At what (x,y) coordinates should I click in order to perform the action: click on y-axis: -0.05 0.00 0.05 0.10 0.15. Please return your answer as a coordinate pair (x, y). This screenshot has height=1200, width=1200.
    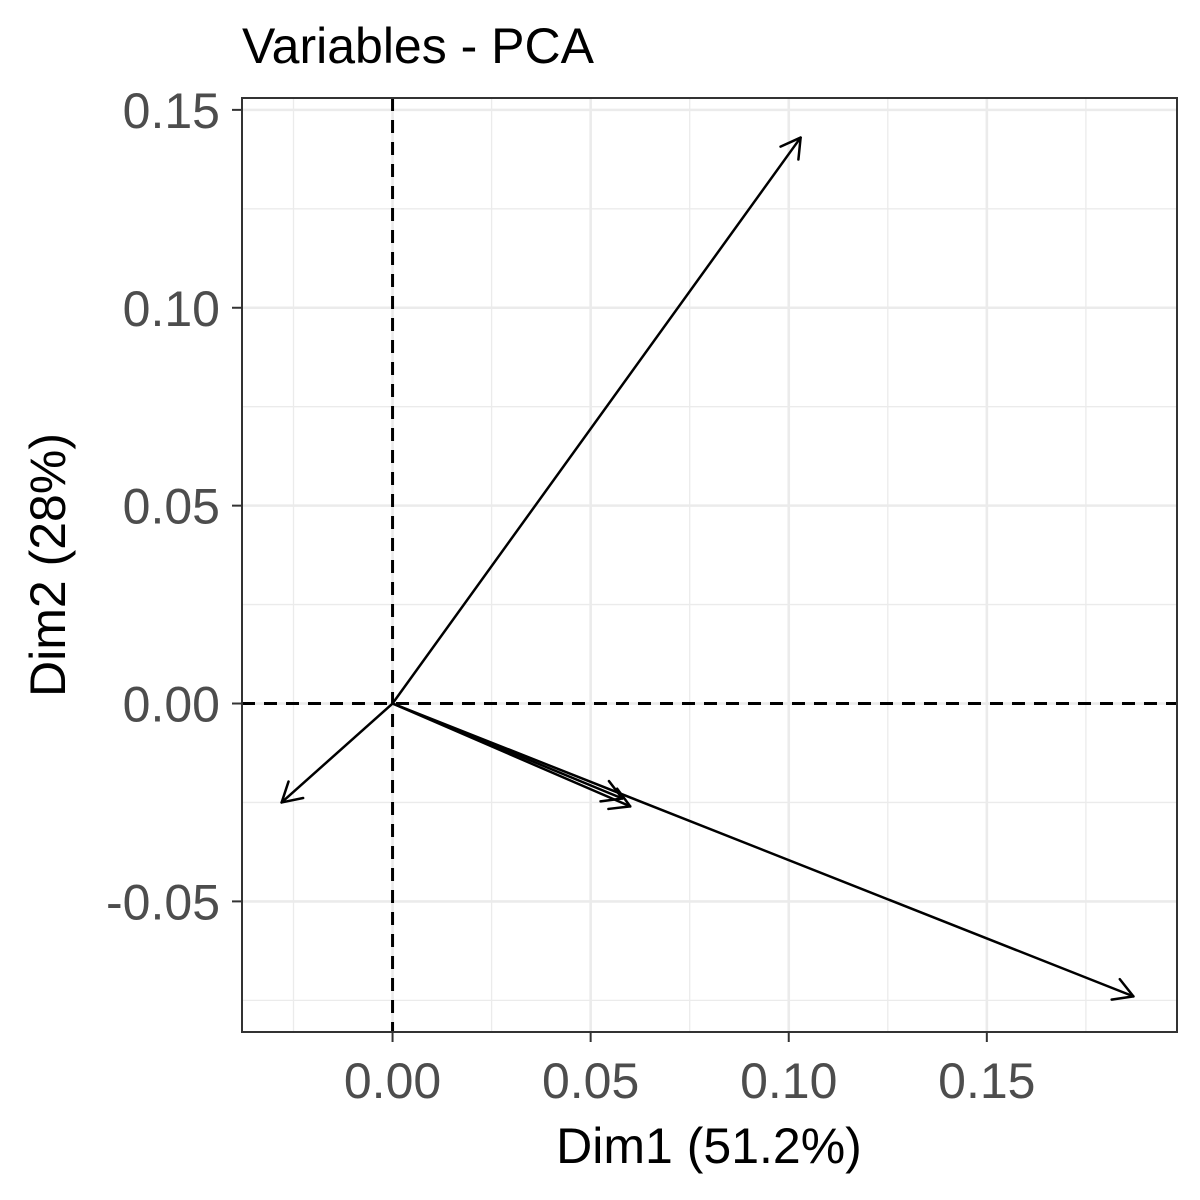
    Looking at the image, I should click on (174, 506).